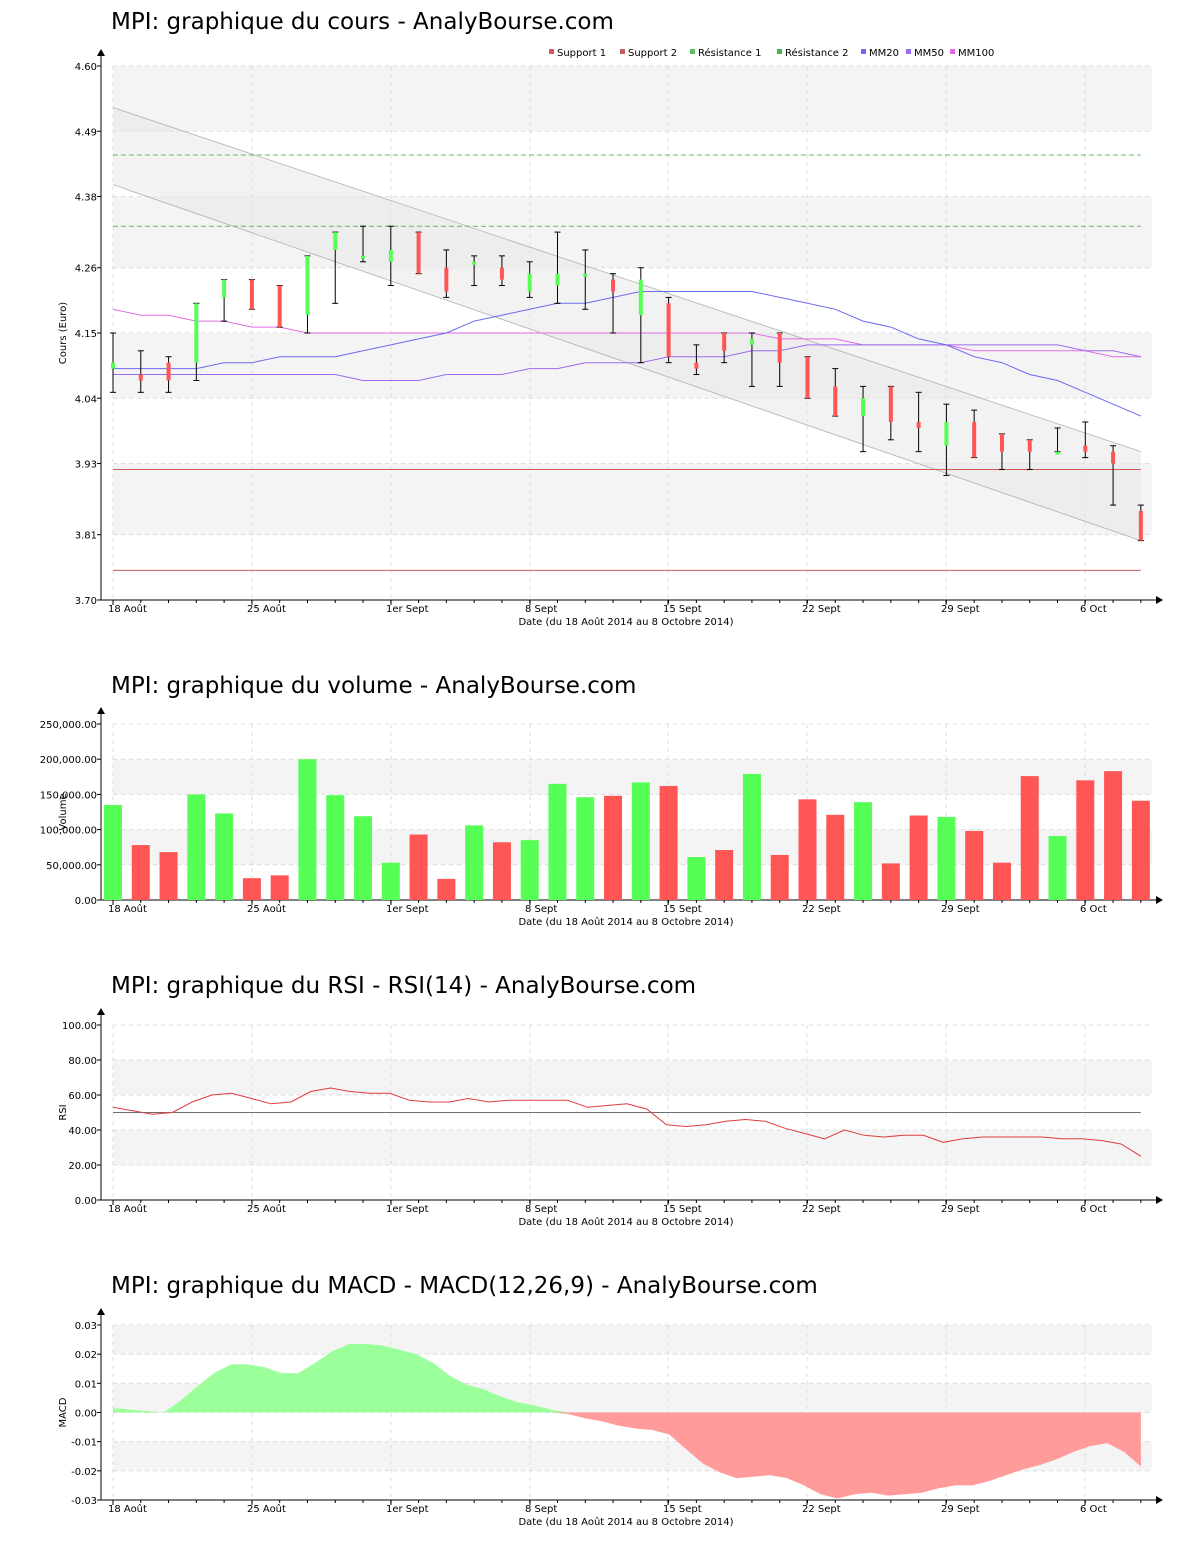 The width and height of the screenshot is (1200, 1550). I want to click on mm100-line, so click(626, 333).